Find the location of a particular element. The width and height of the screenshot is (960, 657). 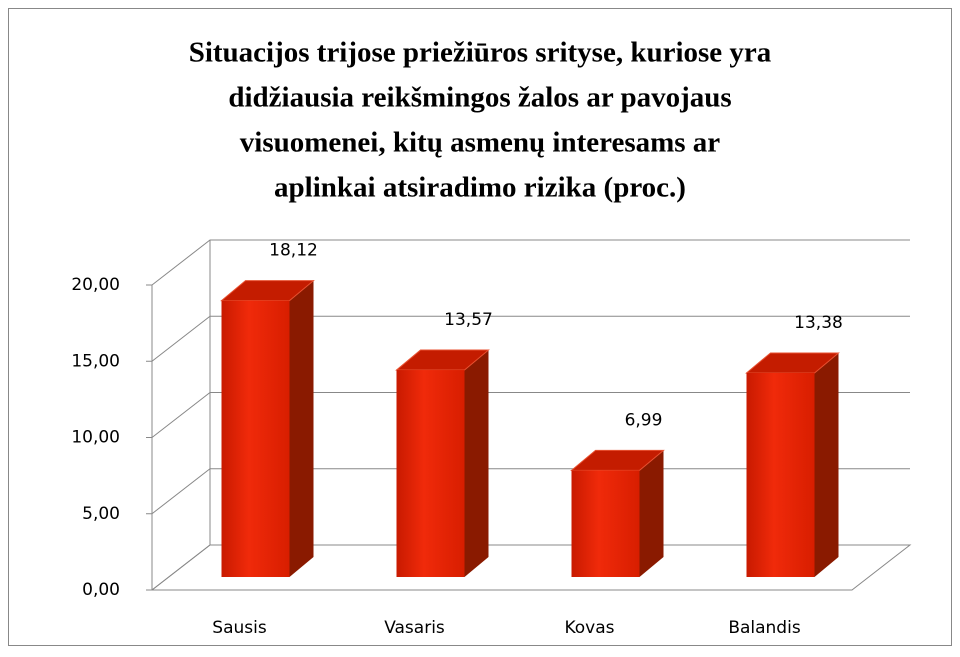

title-line: visuomenei, kitų asmenų interesams ar is located at coordinates (480, 143).